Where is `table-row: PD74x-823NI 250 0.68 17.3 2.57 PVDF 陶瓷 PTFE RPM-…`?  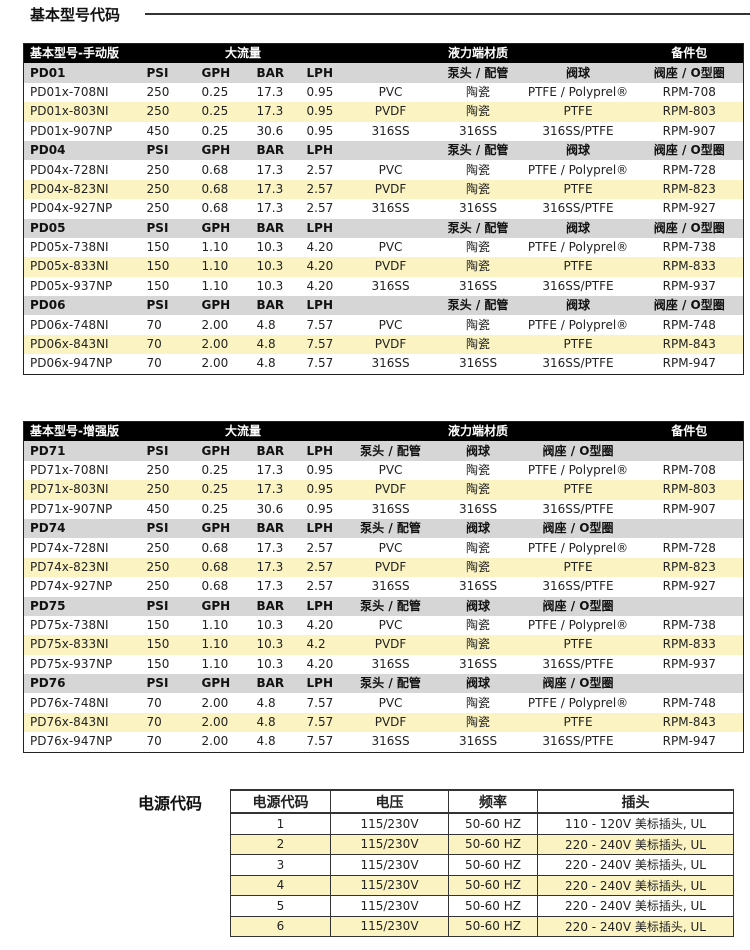
table-row: PD74x-823NI 250 0.68 17.3 2.57 PVDF 陶瓷 PTFE RPM-… is located at coordinates (383, 567).